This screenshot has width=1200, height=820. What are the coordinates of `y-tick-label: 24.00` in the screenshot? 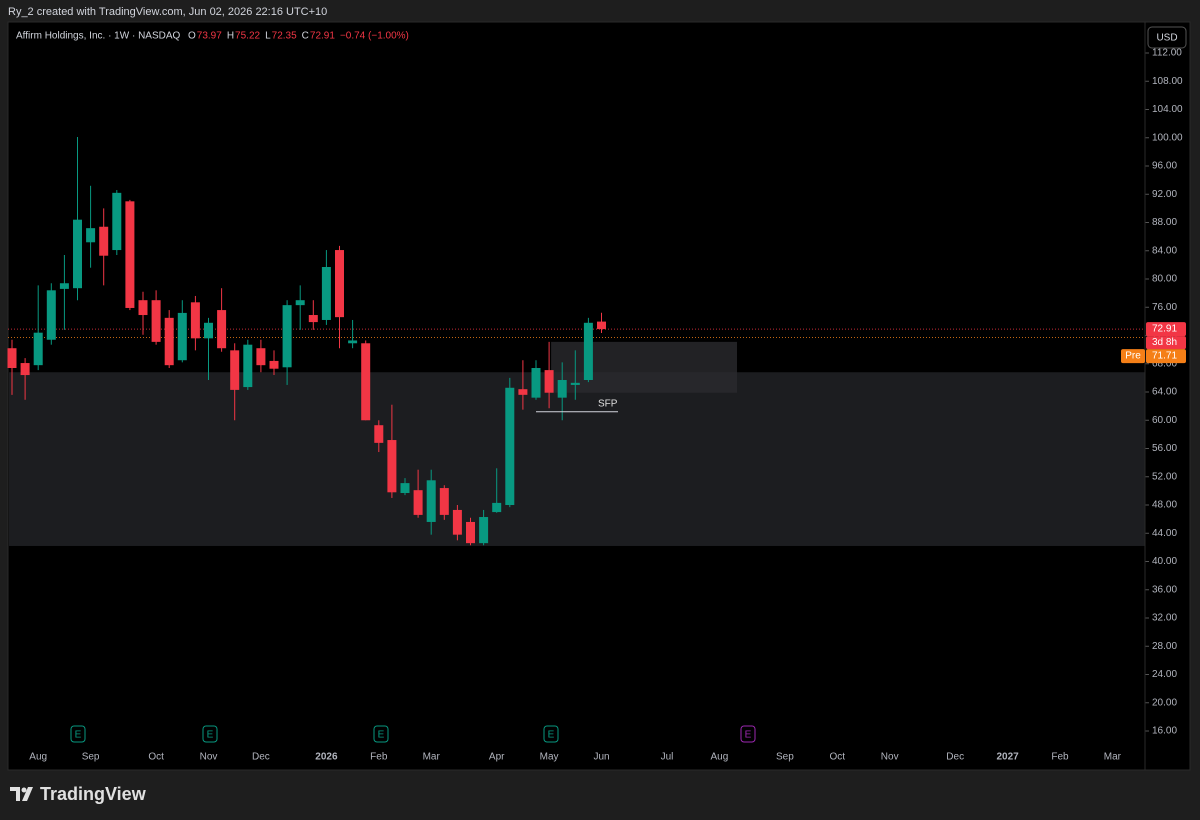 It's located at (1164, 674).